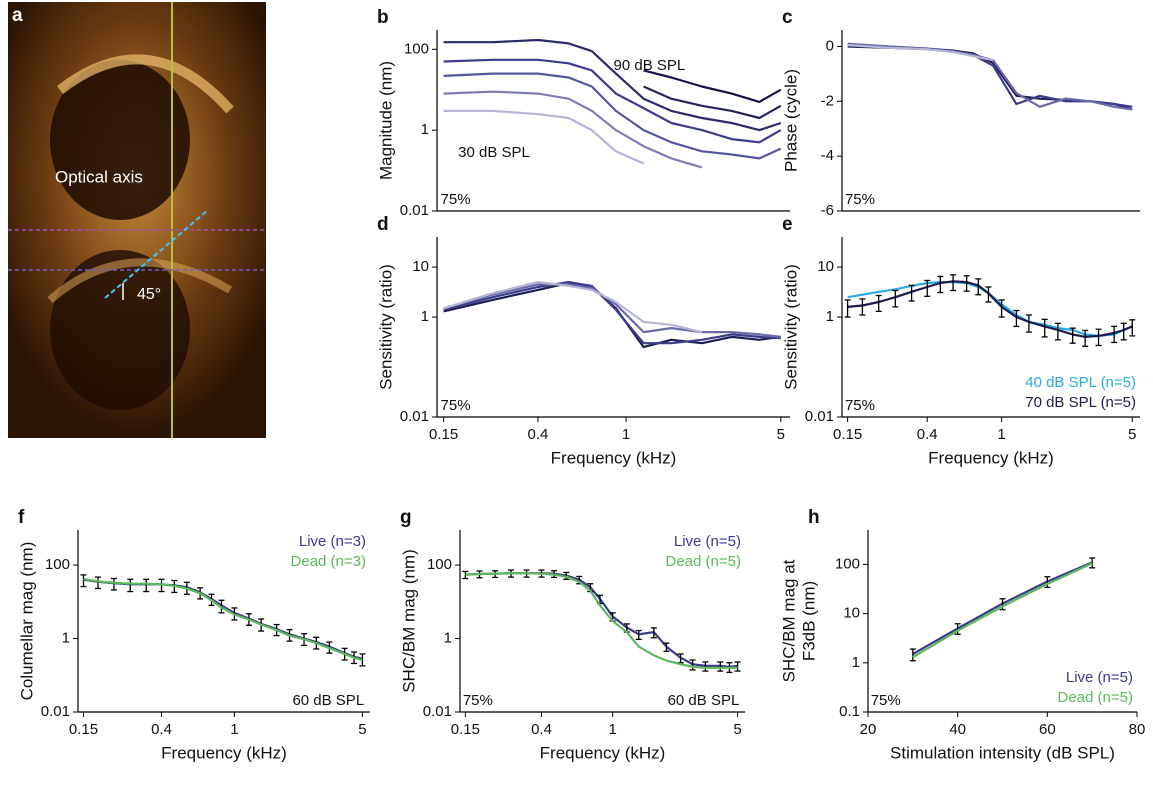  I want to click on annotation: 30 dB SPL, so click(494, 152).